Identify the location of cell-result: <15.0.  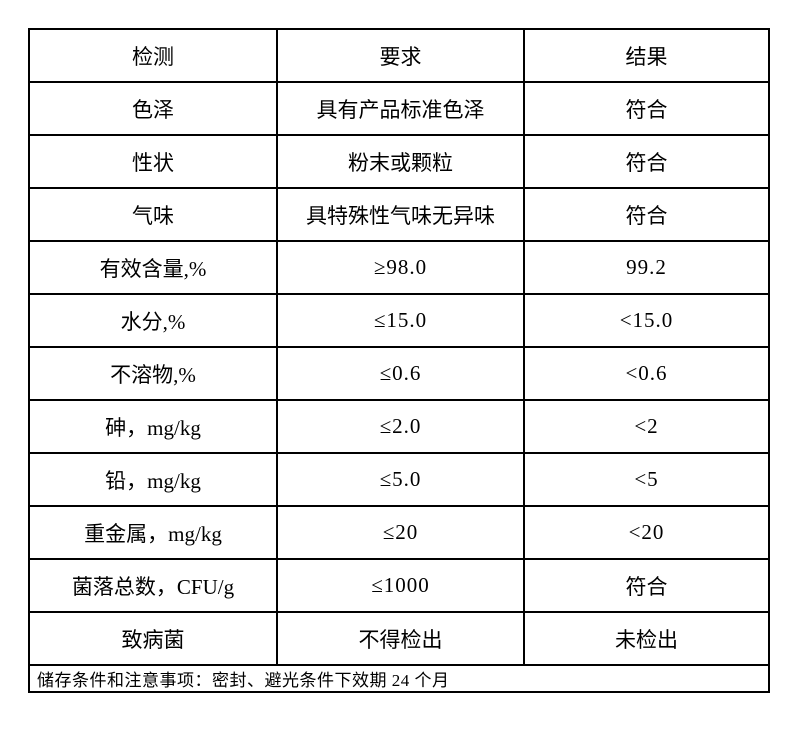
(646, 320).